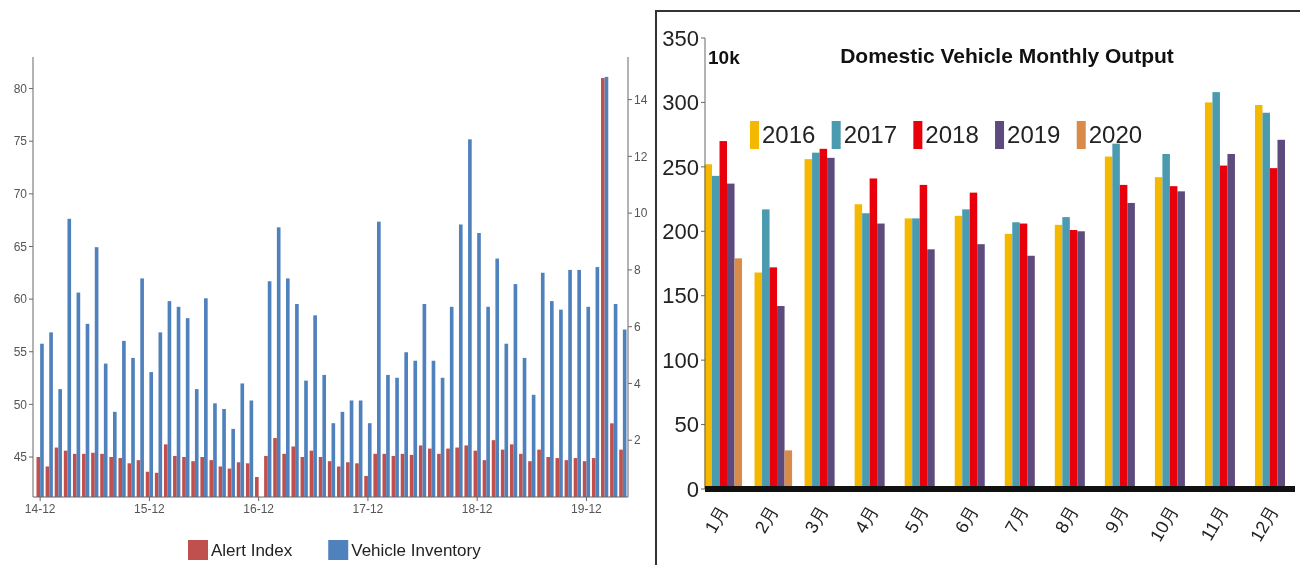 Image resolution: width=1300 pixels, height=565 pixels. Describe the element at coordinates (20, 351) in the screenshot. I see `y-tick-label: 55` at that location.